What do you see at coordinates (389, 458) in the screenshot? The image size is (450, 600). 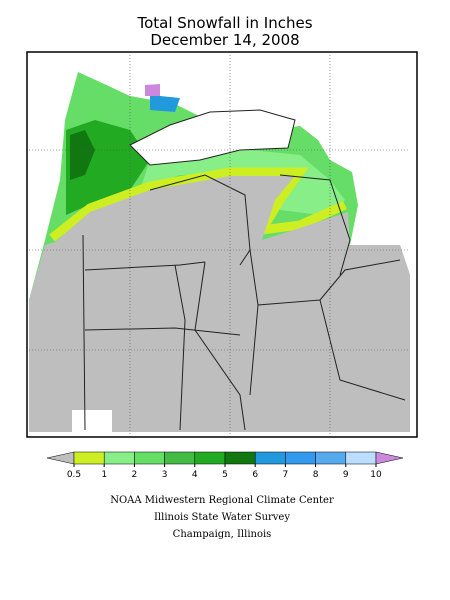 I see `legend-high` at bounding box center [389, 458].